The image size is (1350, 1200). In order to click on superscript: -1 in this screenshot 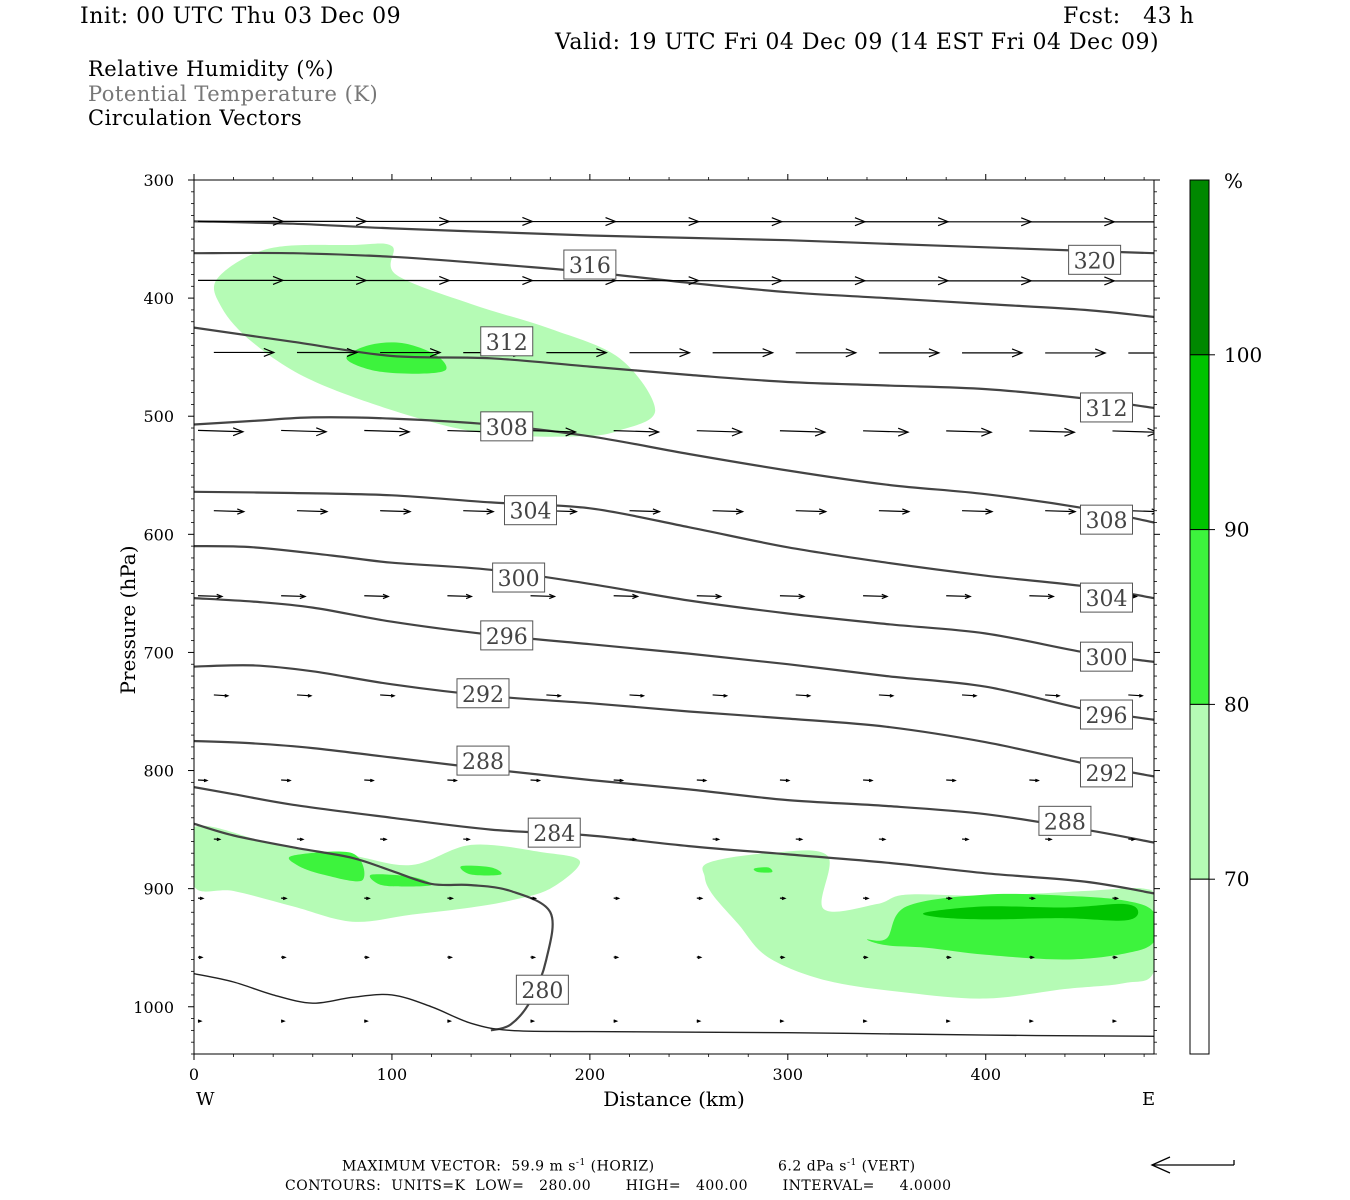, I will do `click(851, 1163)`.